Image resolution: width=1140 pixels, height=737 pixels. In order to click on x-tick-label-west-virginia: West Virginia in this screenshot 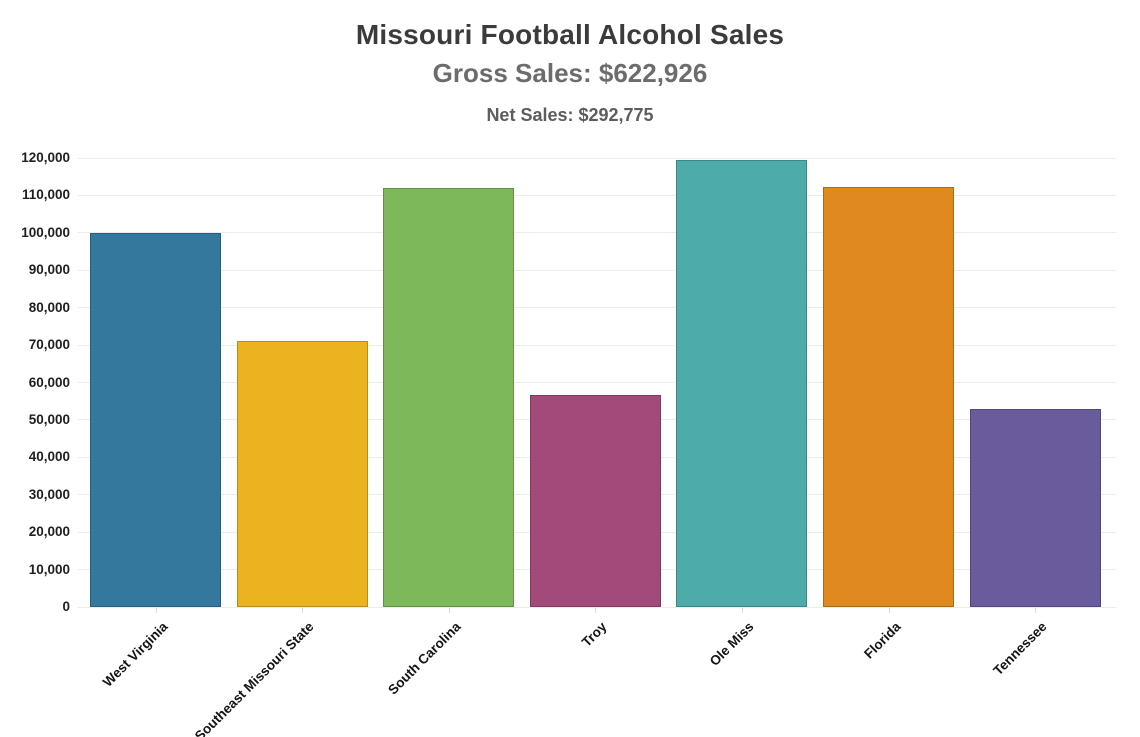, I will do `click(135, 654)`.